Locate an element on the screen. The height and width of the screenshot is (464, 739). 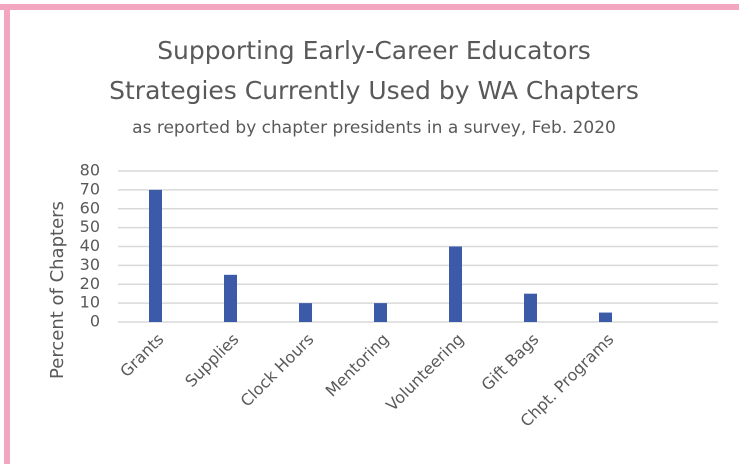
x-tick-label: Mentoring is located at coordinates (357, 365).